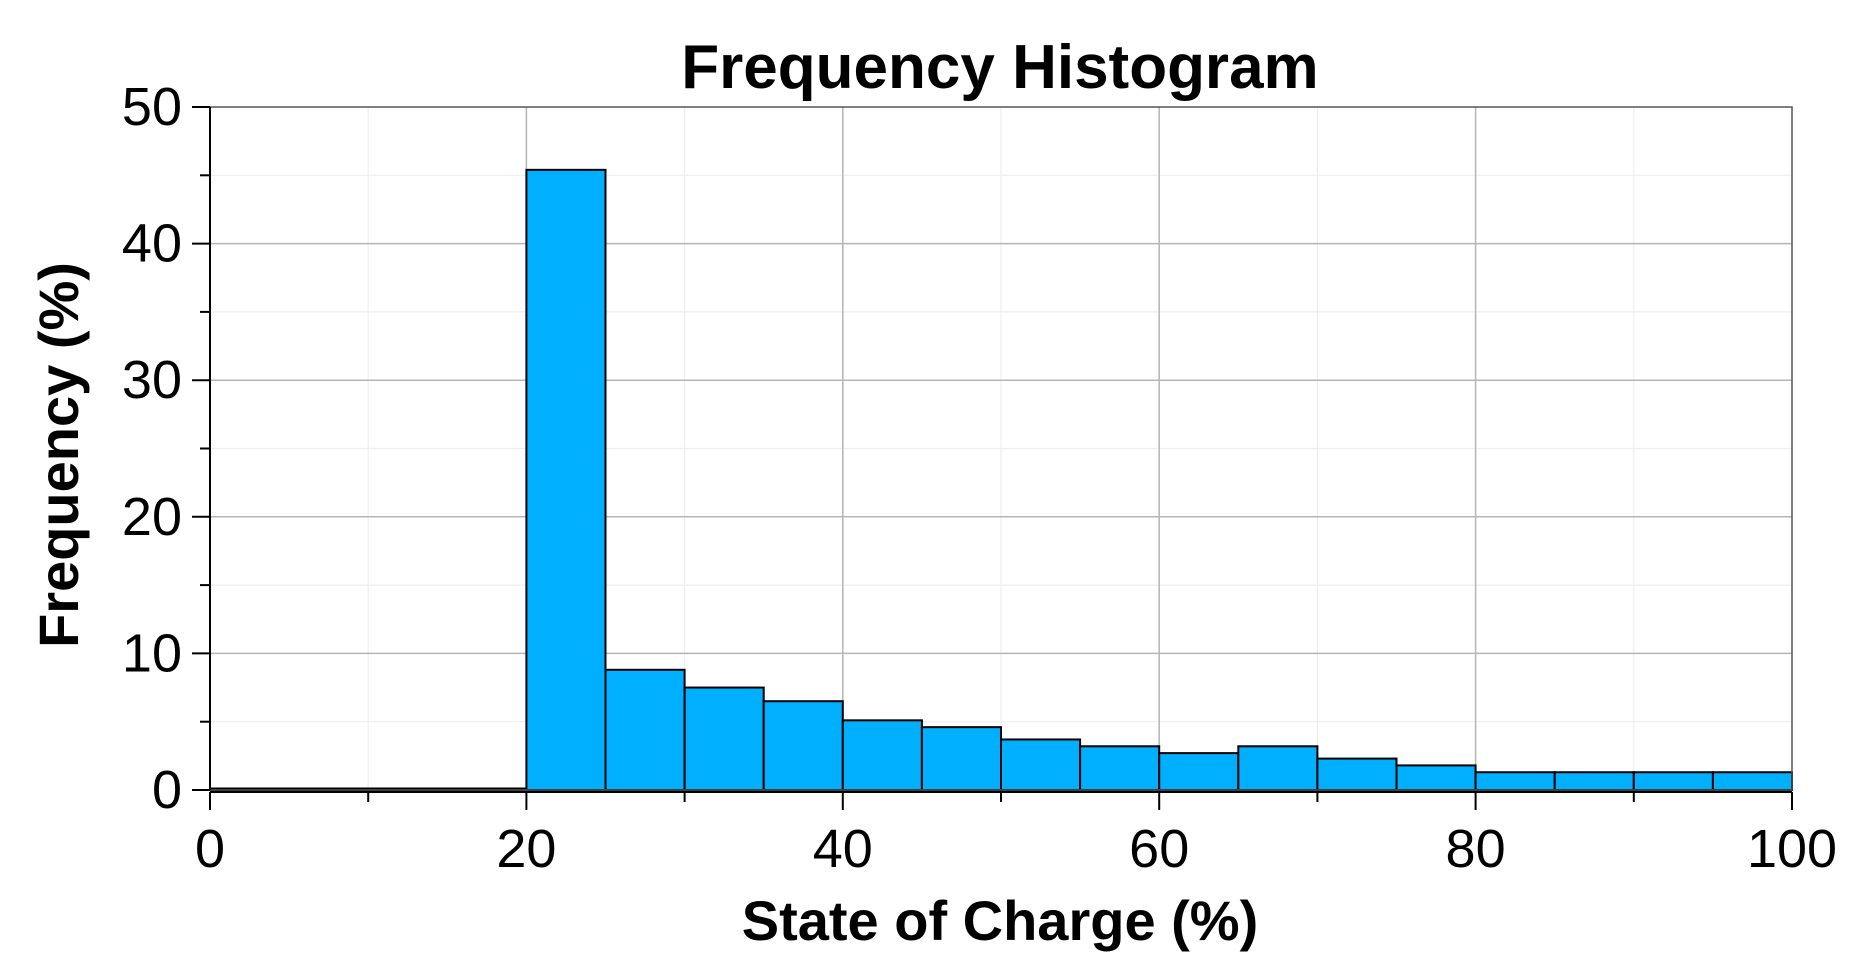  I want to click on y-tick-label: 40, so click(152, 244).